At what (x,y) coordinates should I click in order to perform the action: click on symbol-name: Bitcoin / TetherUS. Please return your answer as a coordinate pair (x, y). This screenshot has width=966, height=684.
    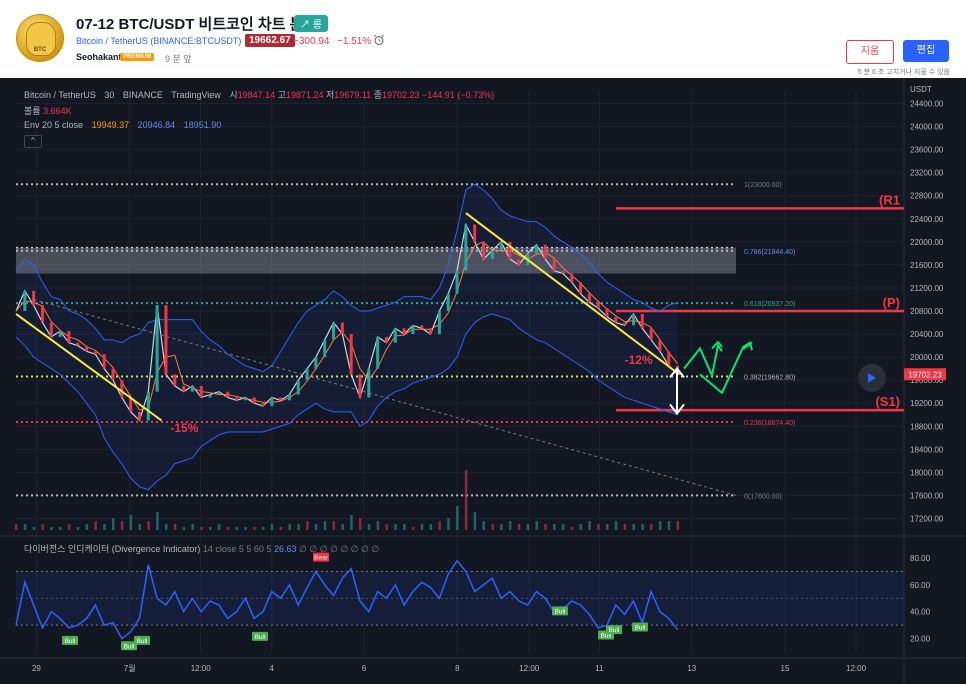
    Looking at the image, I should click on (112, 41).